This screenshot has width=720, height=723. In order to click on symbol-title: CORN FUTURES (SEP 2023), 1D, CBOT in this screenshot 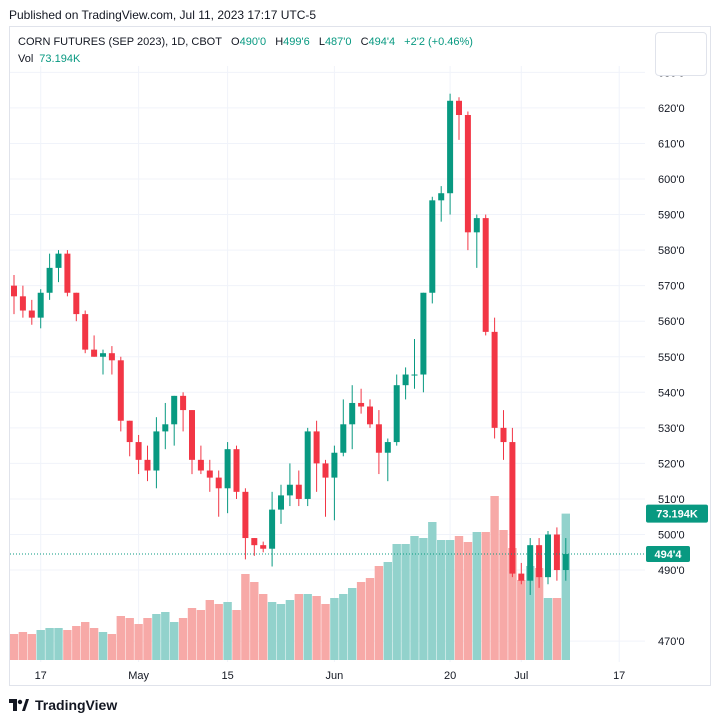, I will do `click(120, 42)`.